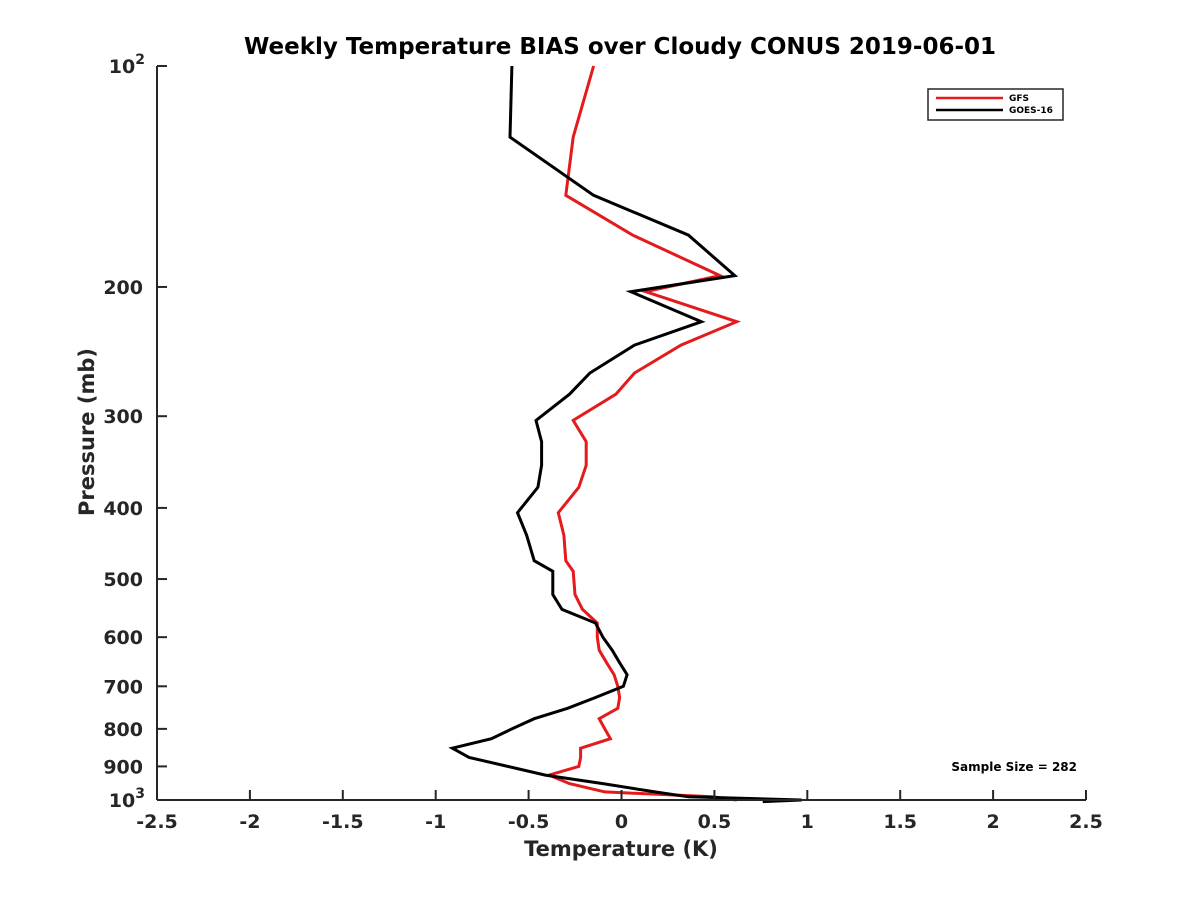  Describe the element at coordinates (157, 822) in the screenshot. I see `x-tick-label: -2.5` at that location.